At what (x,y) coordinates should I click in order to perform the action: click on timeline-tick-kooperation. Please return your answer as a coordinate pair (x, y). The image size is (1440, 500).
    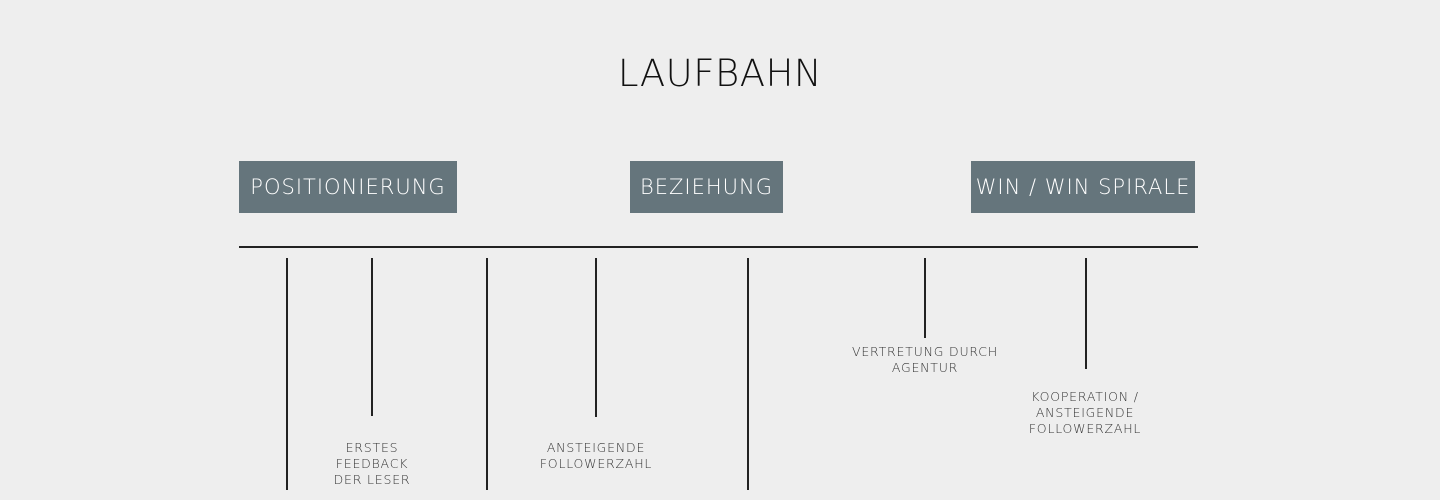
    Looking at the image, I should click on (1086, 313).